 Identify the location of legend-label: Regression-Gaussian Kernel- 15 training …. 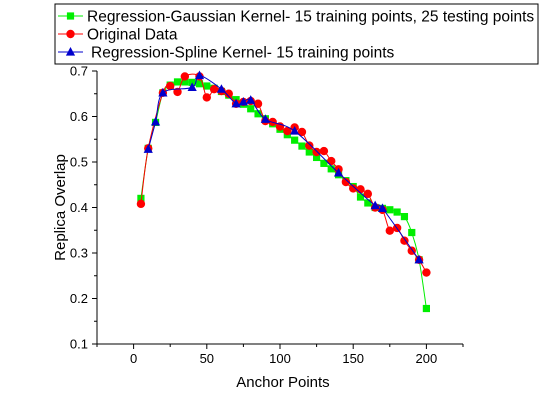
(310, 17).